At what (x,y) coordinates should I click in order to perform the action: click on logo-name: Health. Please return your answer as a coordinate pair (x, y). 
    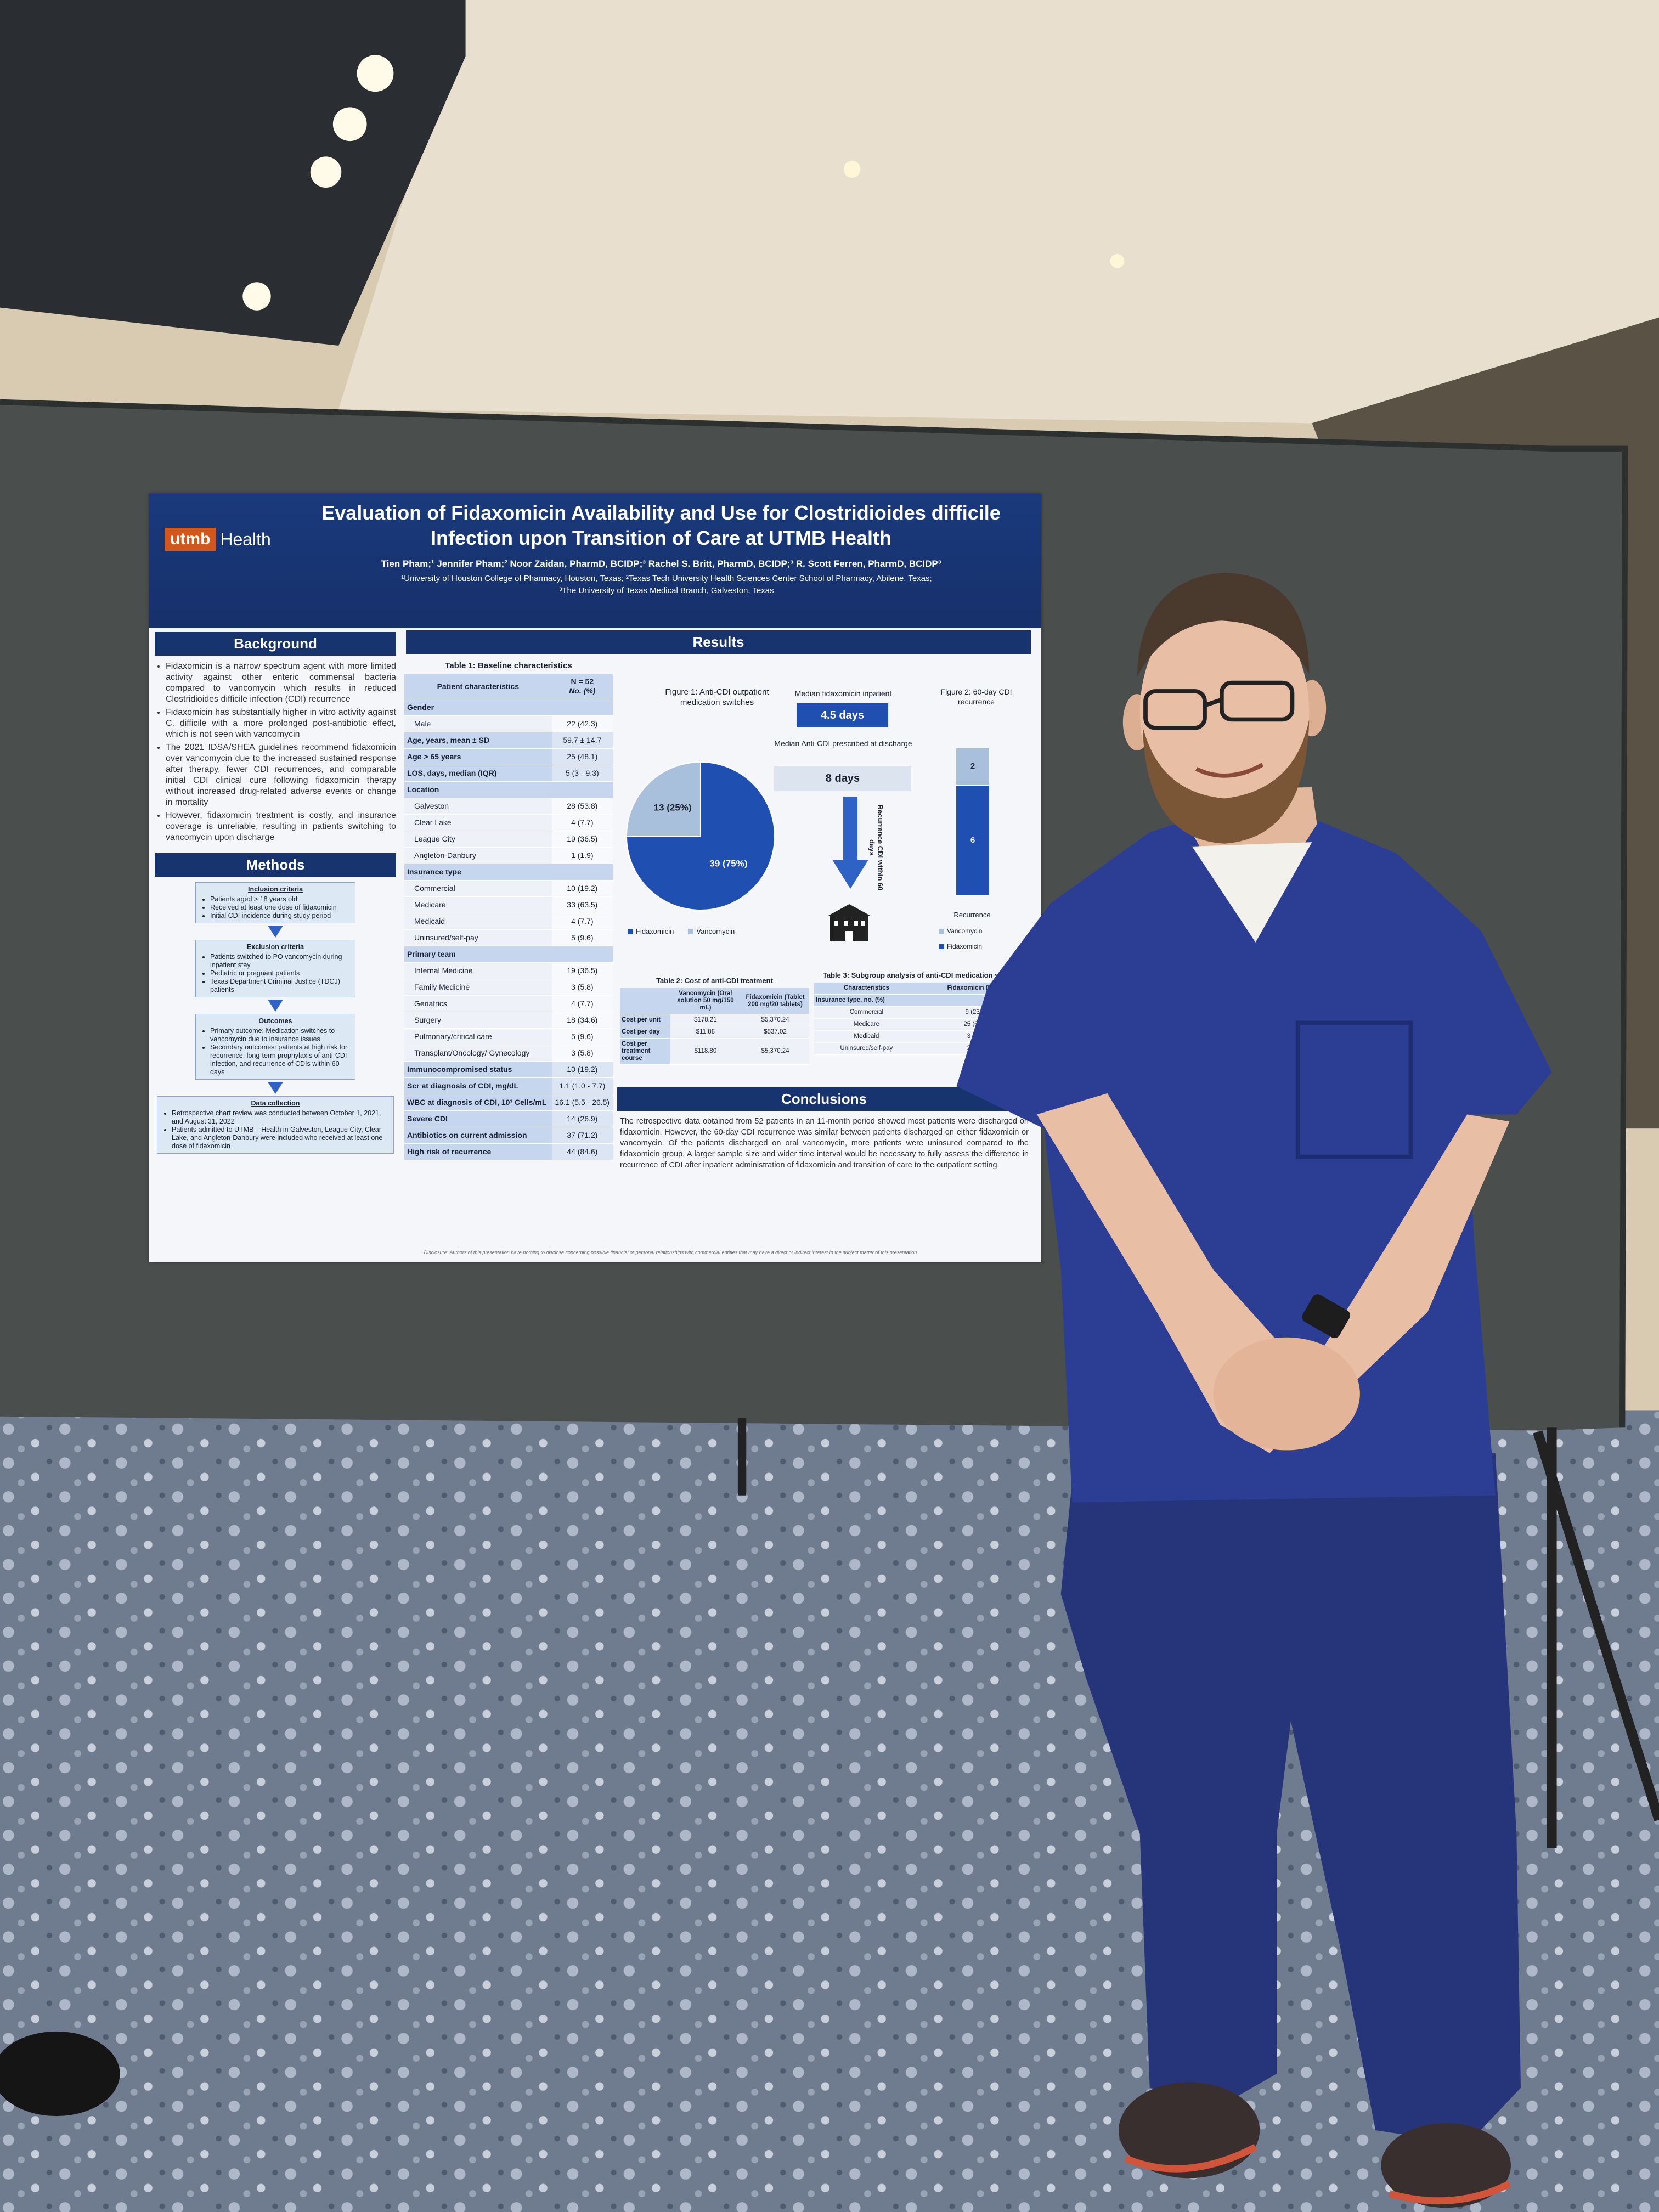
    Looking at the image, I should click on (246, 539).